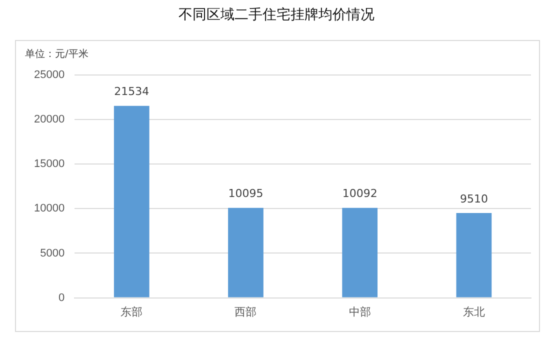 The image size is (553, 339). What do you see at coordinates (49, 120) in the screenshot?
I see `y-tick-label: 20000` at bounding box center [49, 120].